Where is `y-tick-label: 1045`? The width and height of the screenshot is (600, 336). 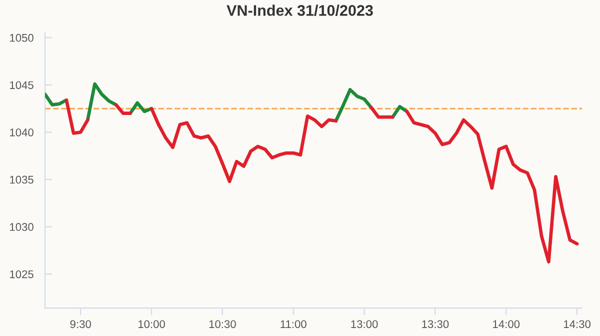
y-tick-label: 1045 is located at coordinates (22, 85).